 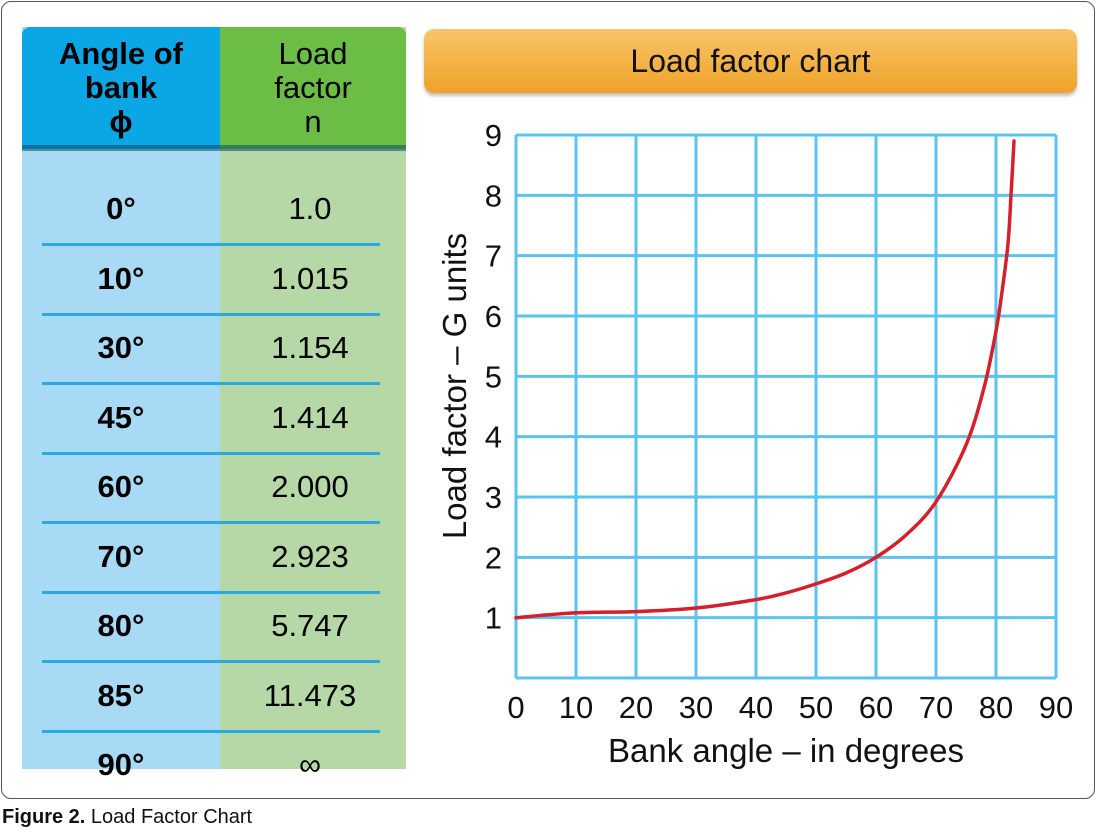 I want to click on load-header: Load factor n, so click(x=313, y=88).